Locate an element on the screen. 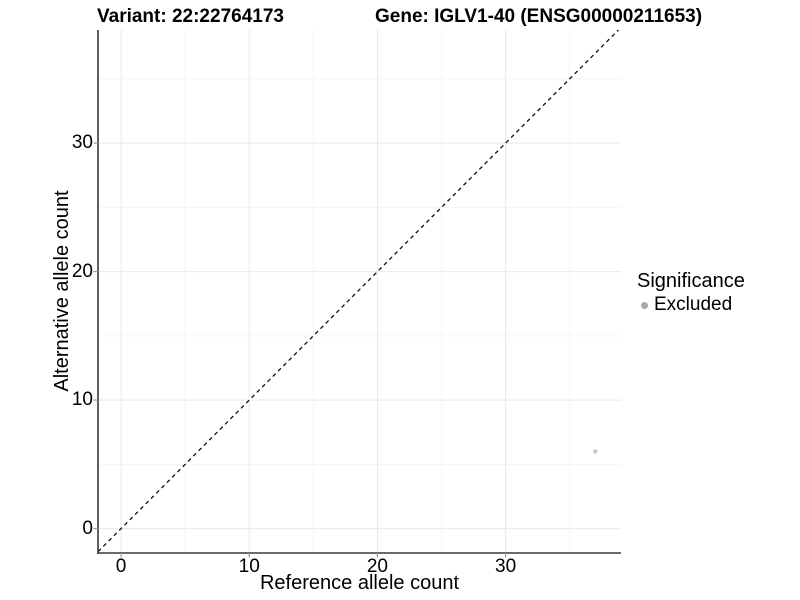 The image size is (800, 600). legend-item-label: Excluded is located at coordinates (693, 304).